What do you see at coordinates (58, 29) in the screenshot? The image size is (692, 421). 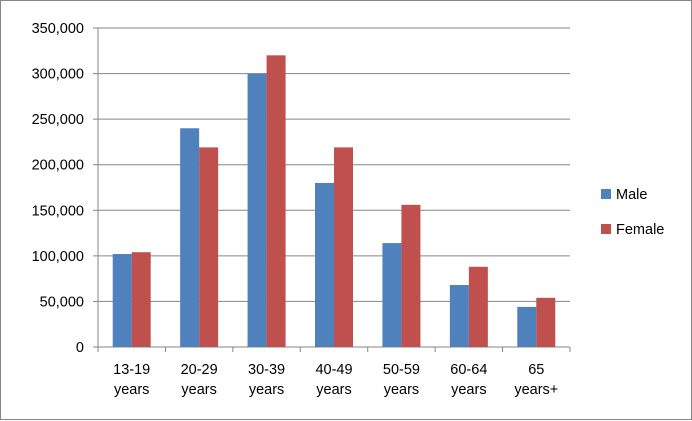 I see `y-tick-label: 350,000` at bounding box center [58, 29].